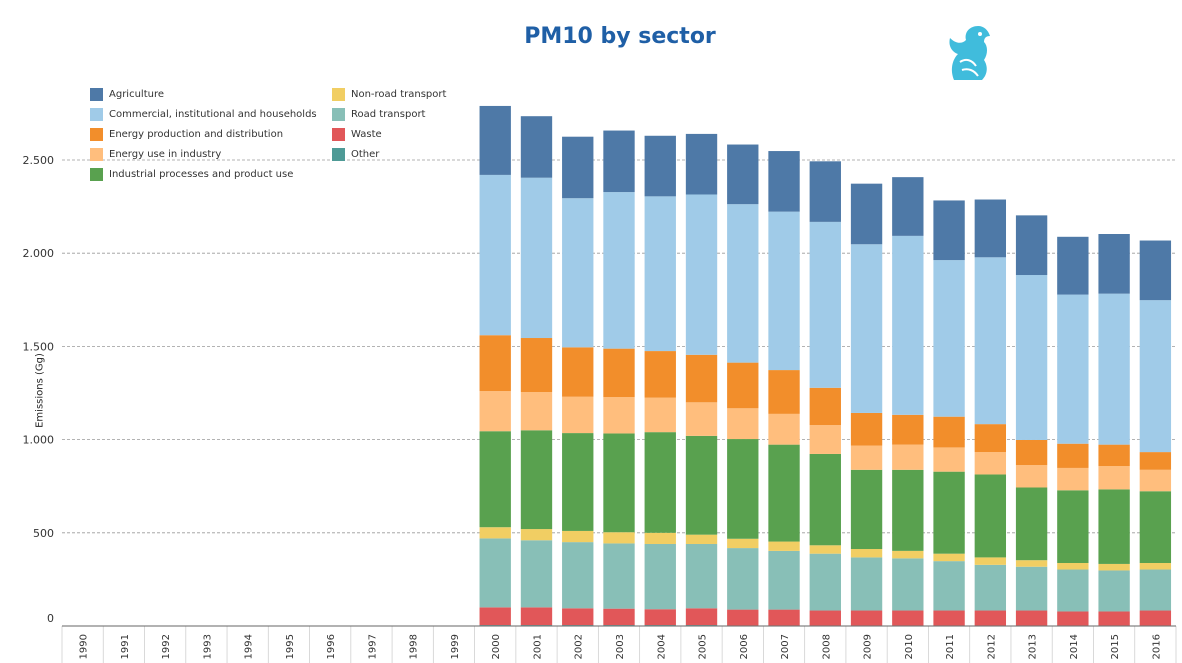 The height and width of the screenshot is (663, 1182). Describe the element at coordinates (40, 390) in the screenshot. I see `y-axis-label: Emissions (Gg)` at that location.